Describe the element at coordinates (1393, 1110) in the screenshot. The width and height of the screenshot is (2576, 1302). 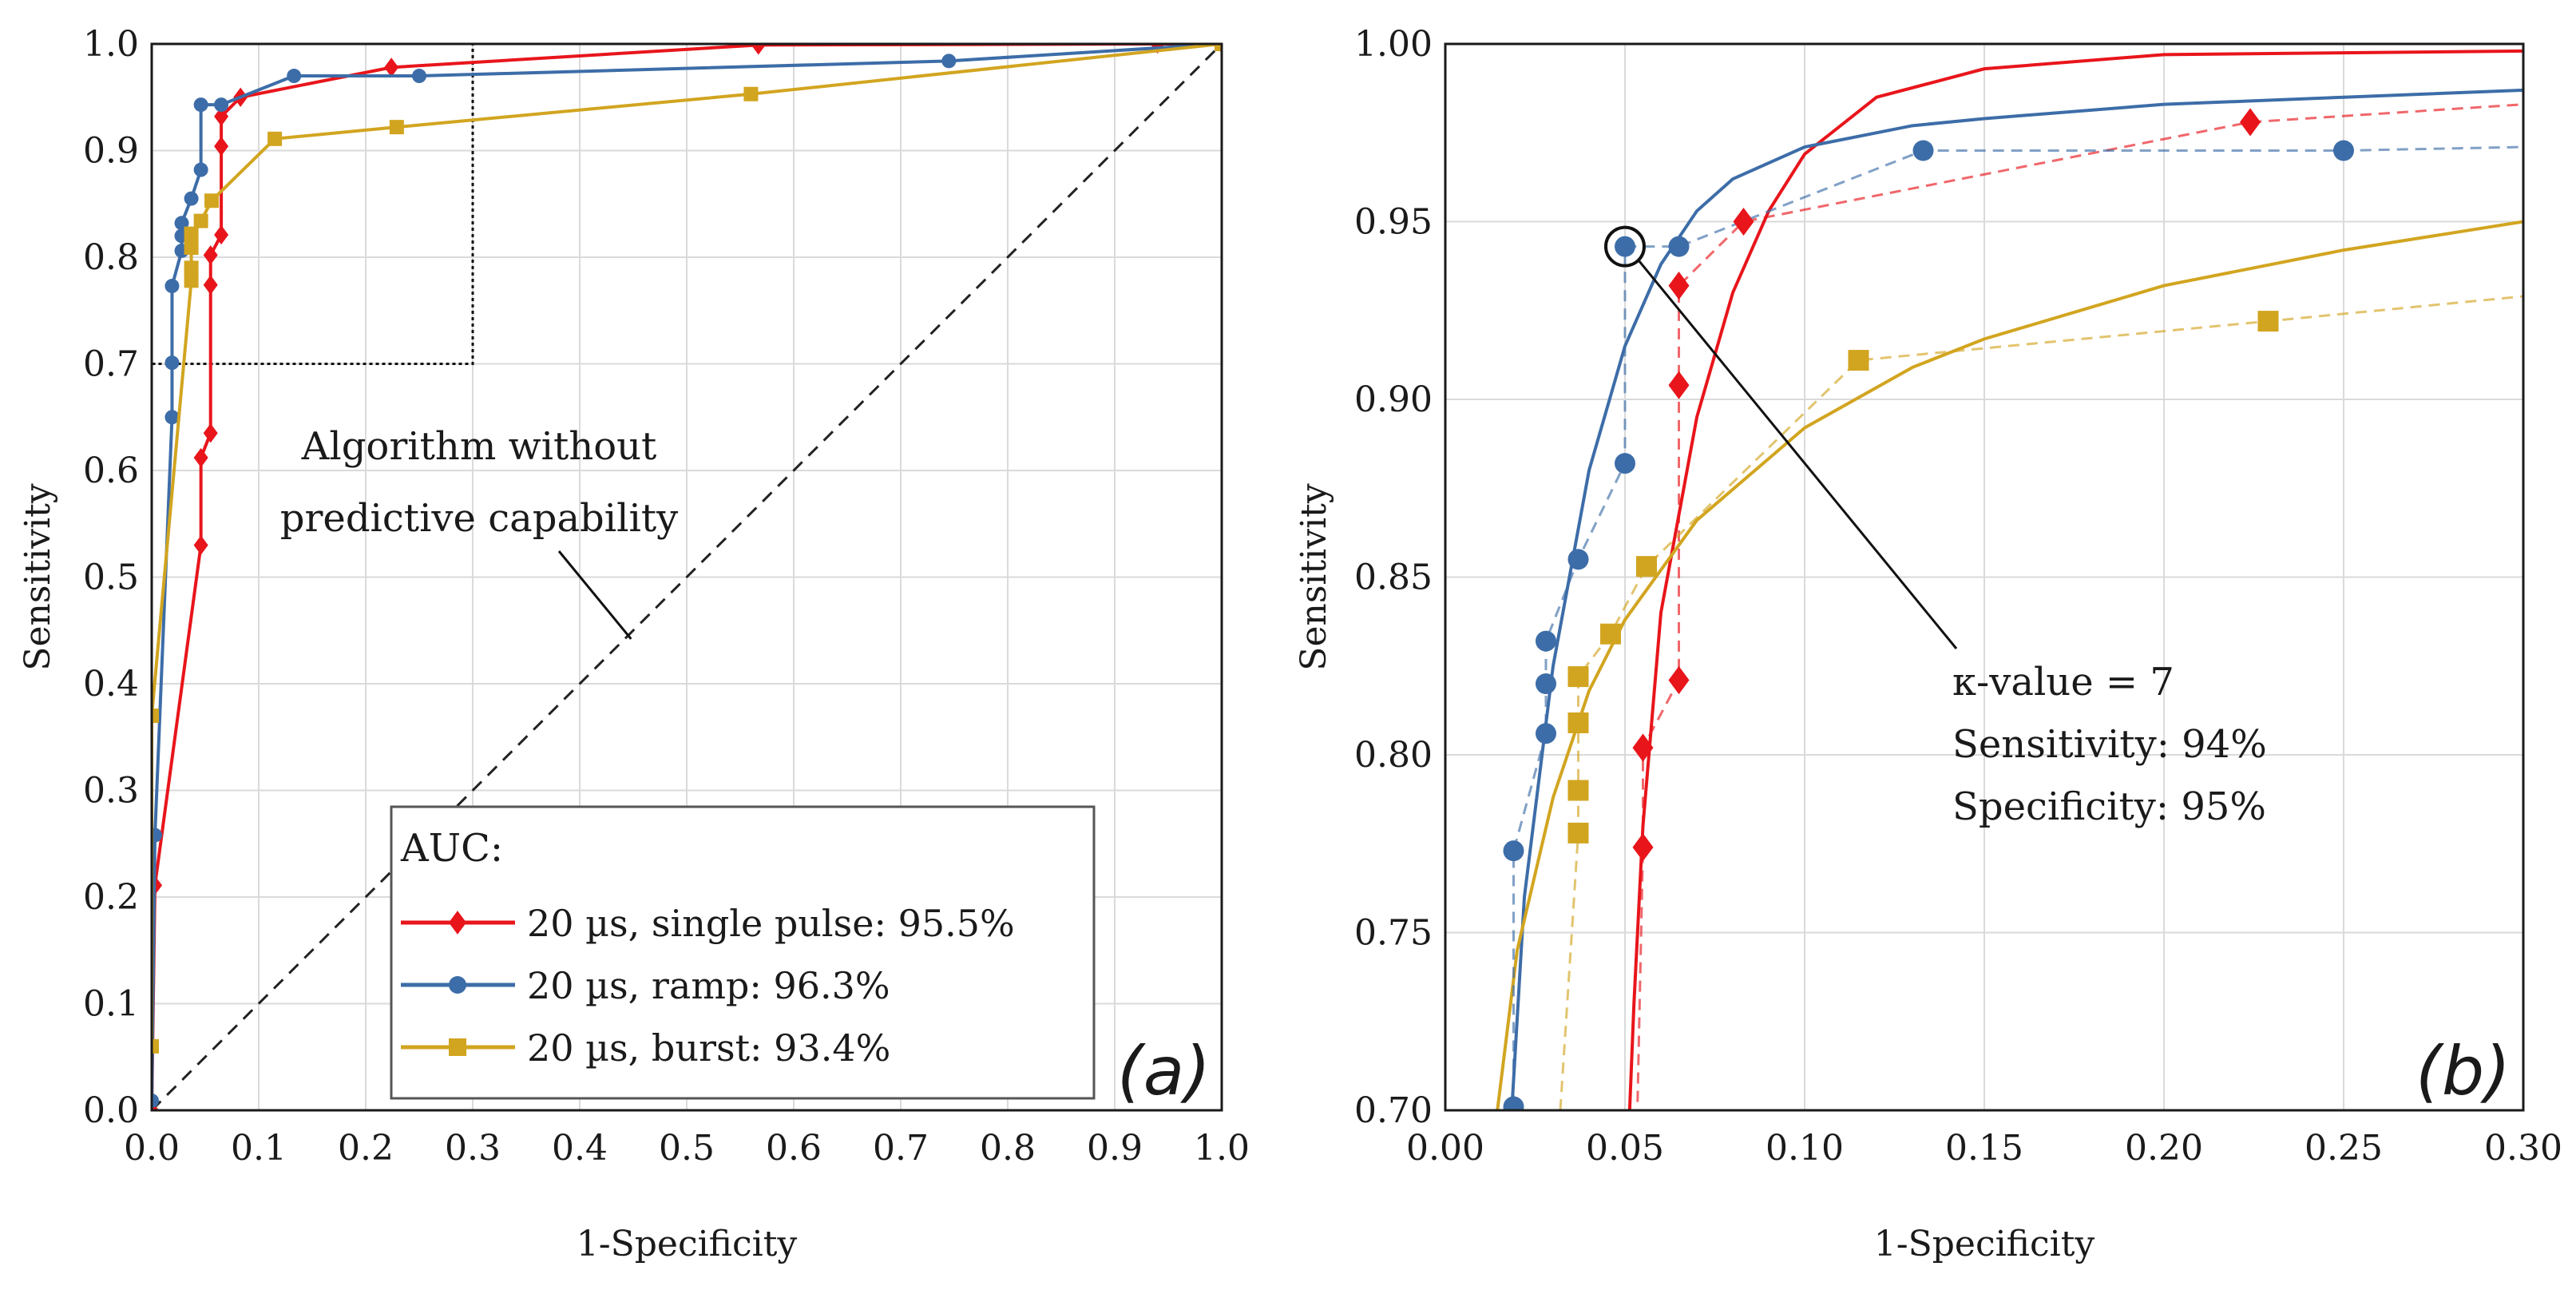
I see `y-tick-label: 0.70` at that location.